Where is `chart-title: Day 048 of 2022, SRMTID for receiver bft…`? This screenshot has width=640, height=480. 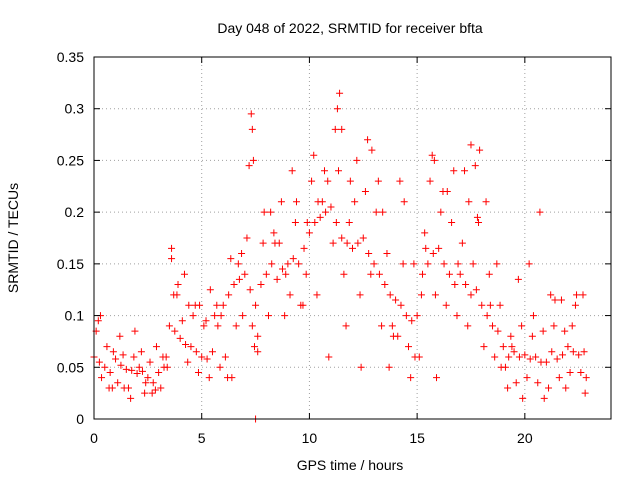 chart-title: Day 048 of 2022, SRMTID for receiver bft… is located at coordinates (350, 28).